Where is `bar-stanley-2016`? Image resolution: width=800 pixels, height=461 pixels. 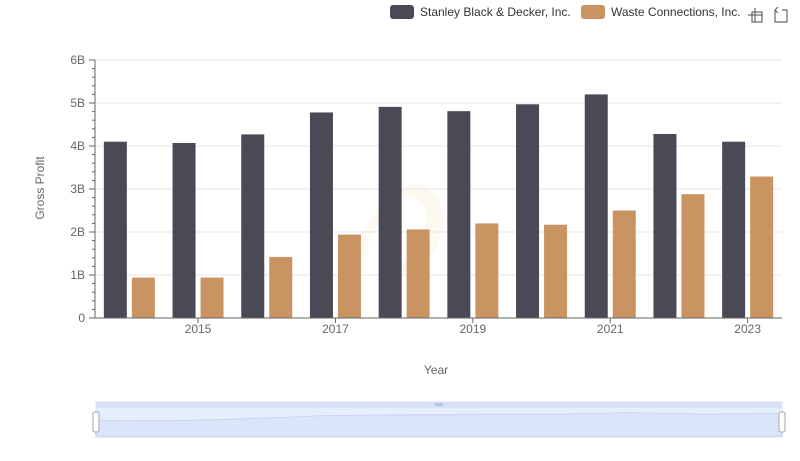 bar-stanley-2016 is located at coordinates (253, 226).